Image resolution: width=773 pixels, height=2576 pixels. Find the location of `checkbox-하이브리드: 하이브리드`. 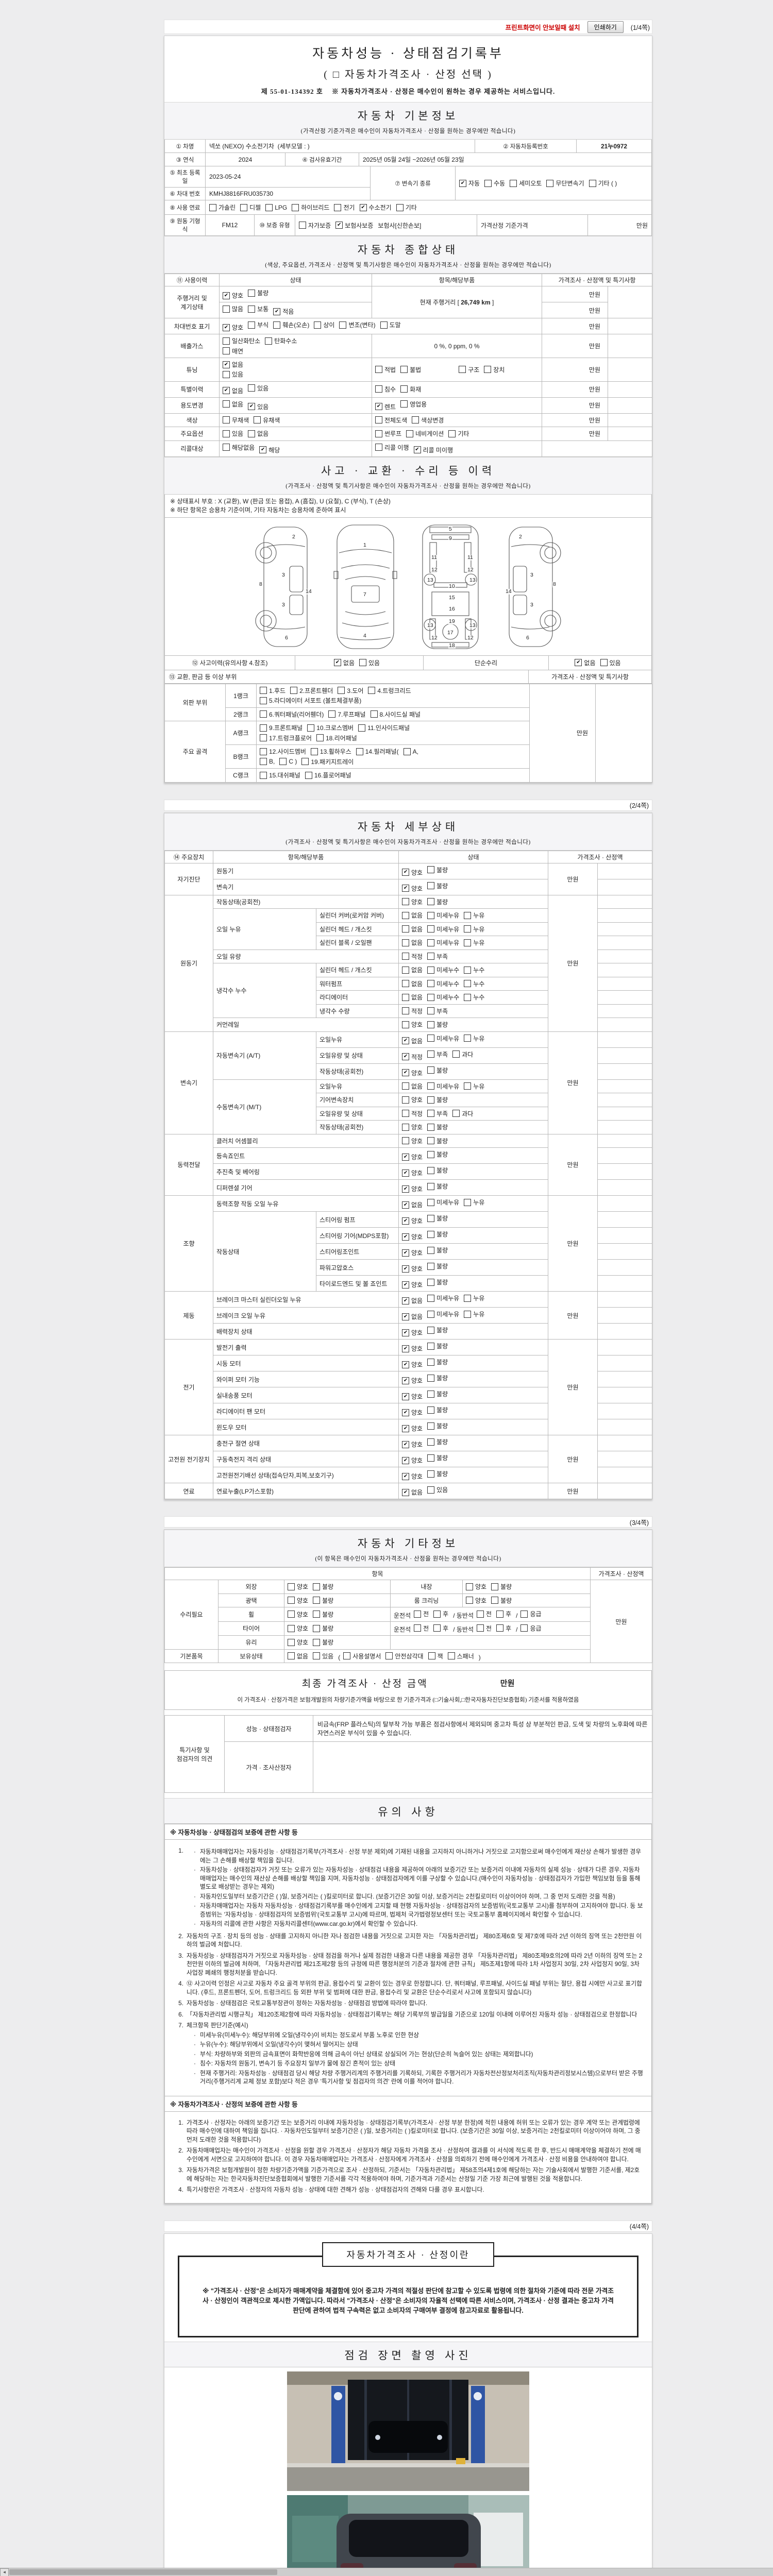

checkbox-하이브리드: 하이브리드 is located at coordinates (310, 207).